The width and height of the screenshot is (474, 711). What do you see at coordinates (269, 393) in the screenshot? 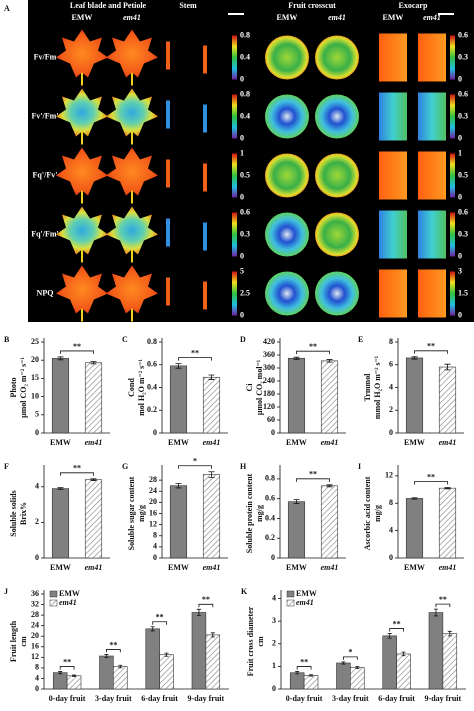
I see `y-tick-label: 180` at bounding box center [269, 393].